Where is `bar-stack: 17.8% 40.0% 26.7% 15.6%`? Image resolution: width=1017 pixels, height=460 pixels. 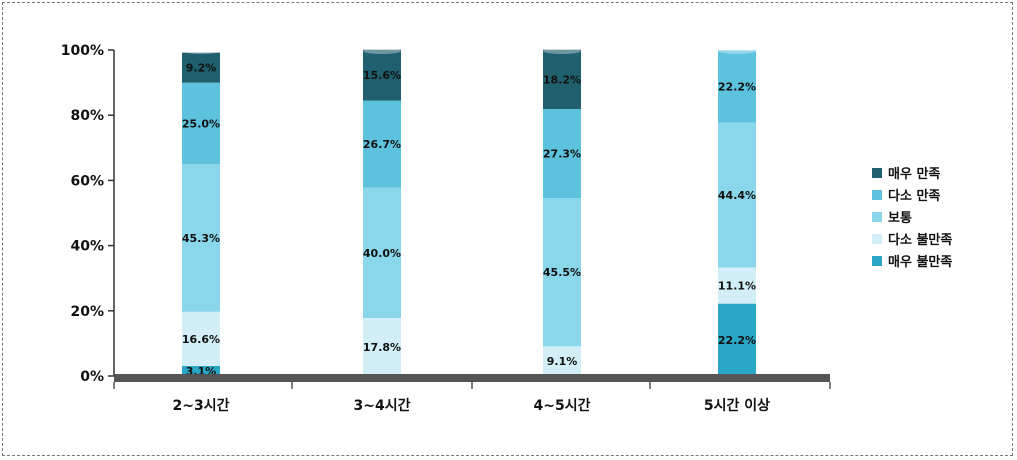 bar-stack: 17.8% 40.0% 26.7% 15.6% is located at coordinates (382, 212).